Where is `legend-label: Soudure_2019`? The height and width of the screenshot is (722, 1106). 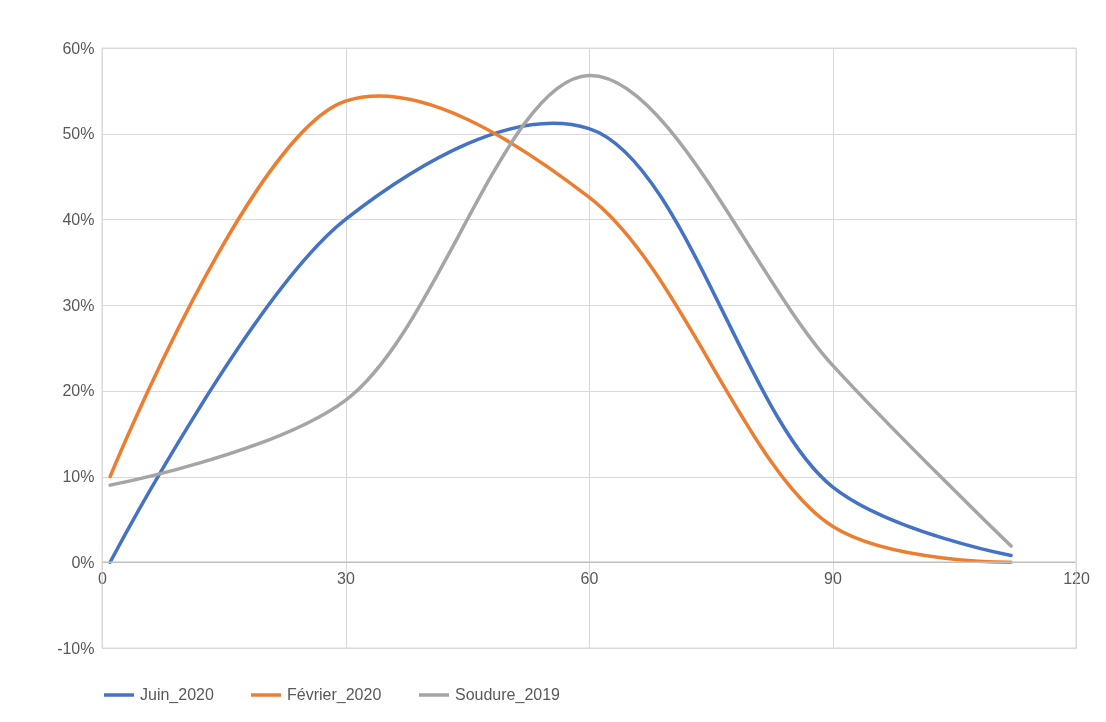
legend-label: Soudure_2019 is located at coordinates (508, 695).